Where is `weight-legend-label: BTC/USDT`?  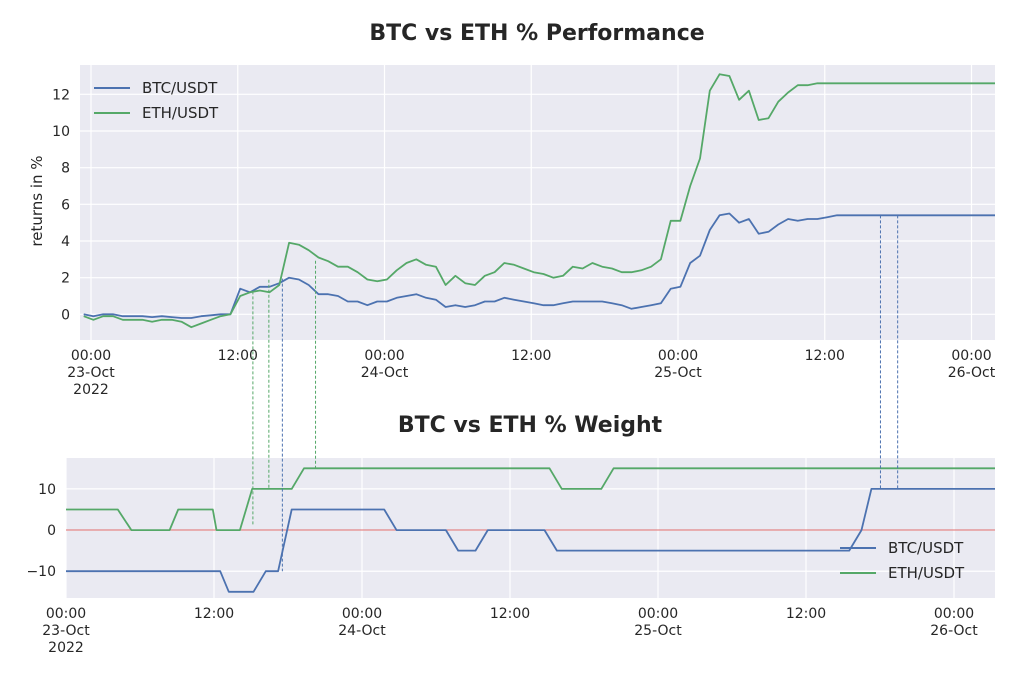
weight-legend-label: BTC/USDT is located at coordinates (926, 548).